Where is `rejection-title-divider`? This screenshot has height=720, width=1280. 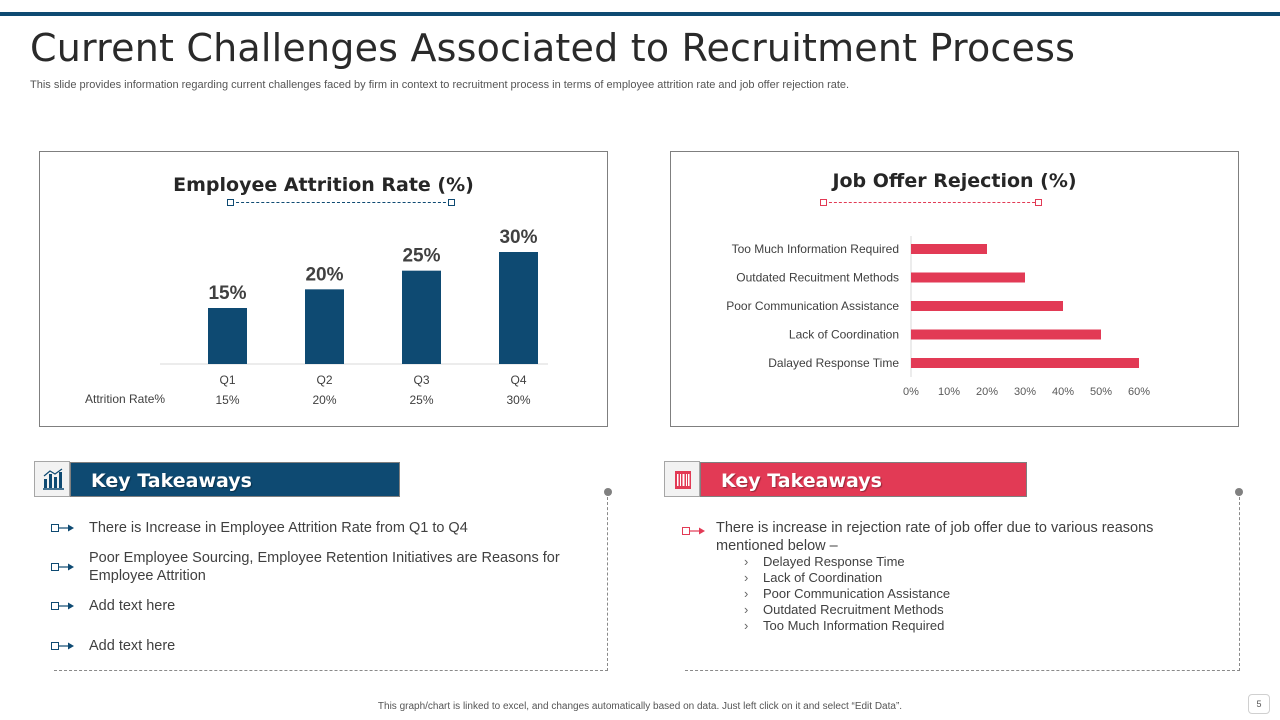
rejection-title-divider is located at coordinates (932, 202).